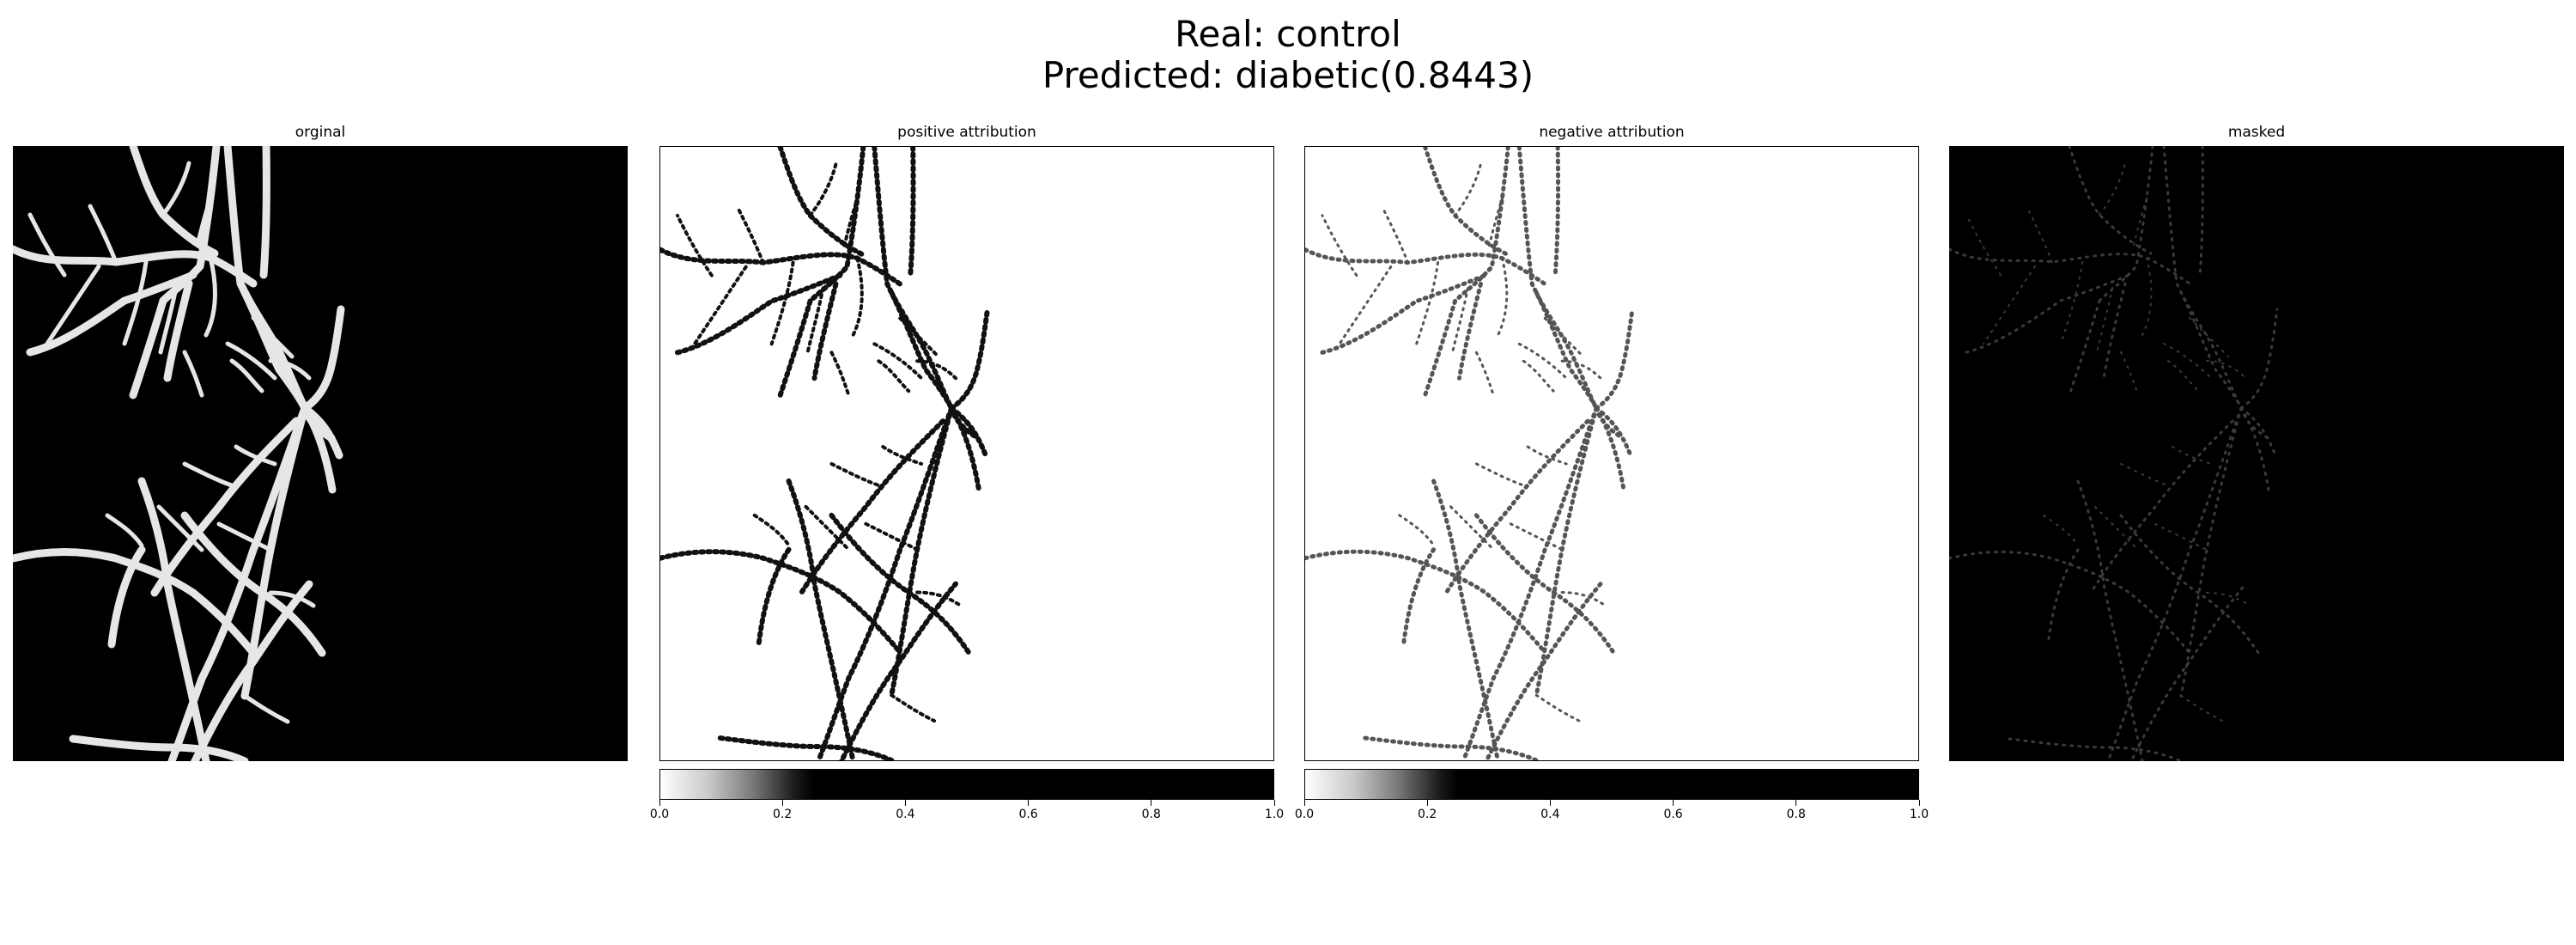  I want to click on masked-svg, so click(2114, 453).